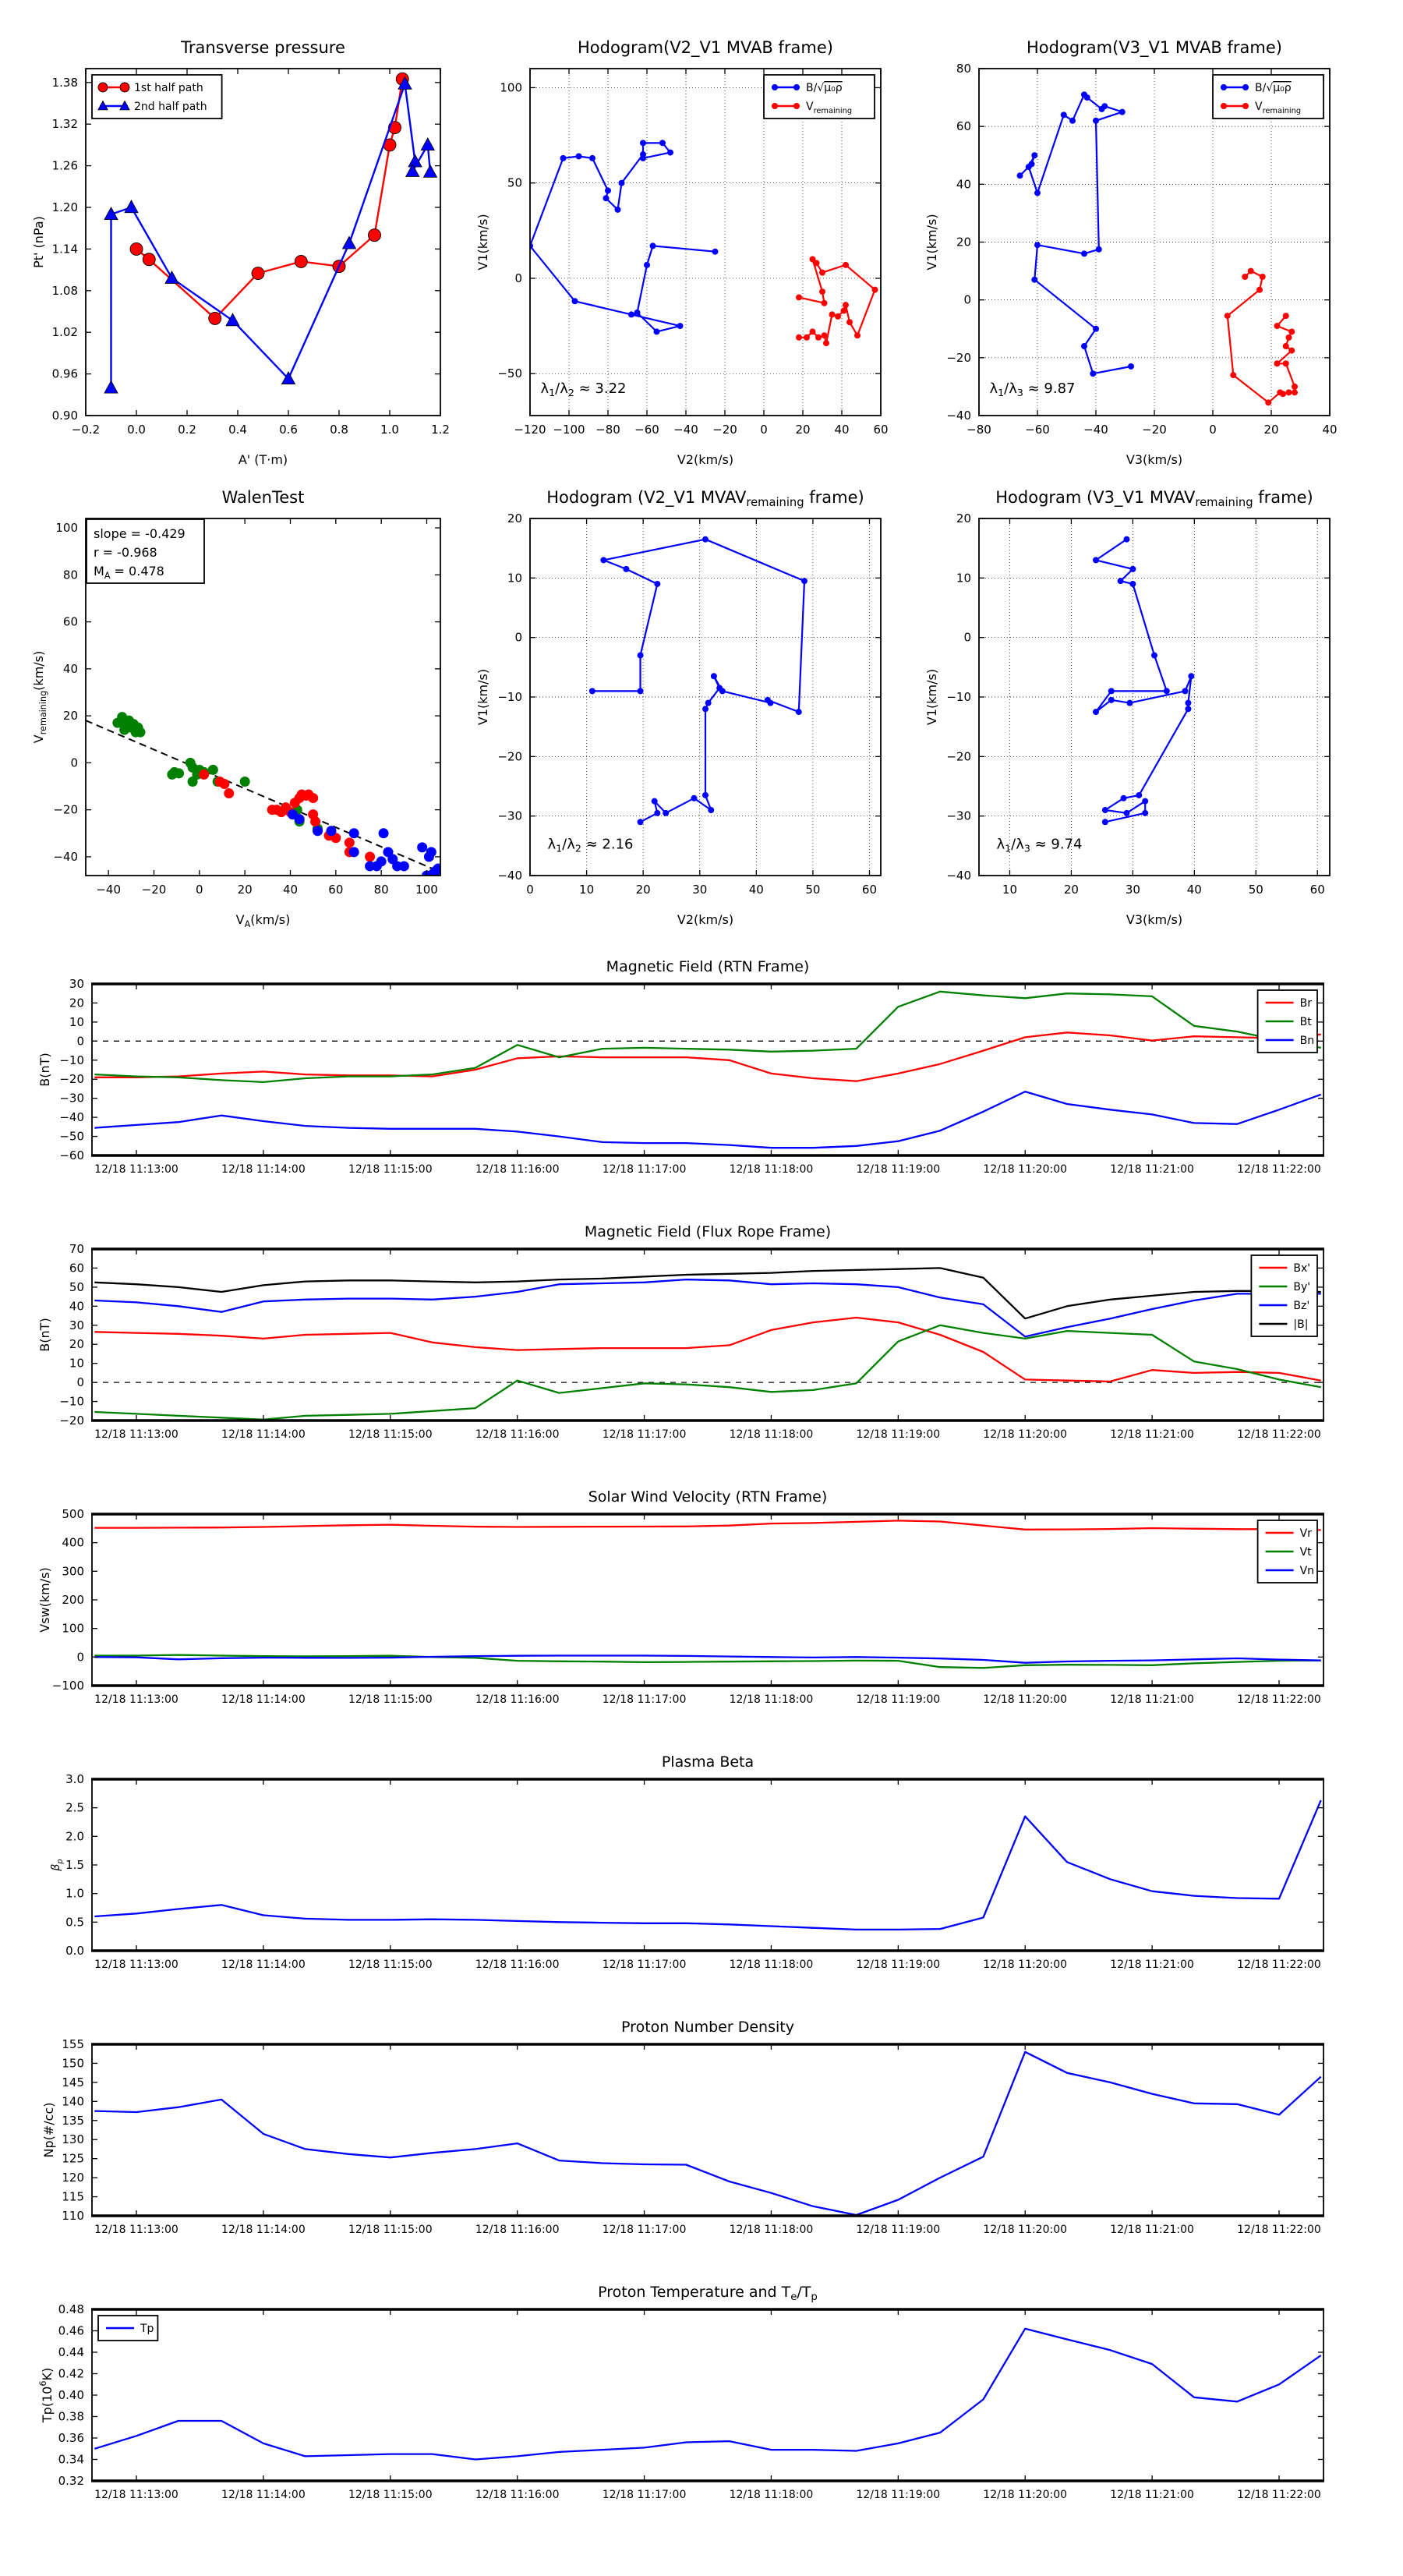 The height and width of the screenshot is (2576, 1403). I want to click on svg-text: Vr, so click(1306, 1533).